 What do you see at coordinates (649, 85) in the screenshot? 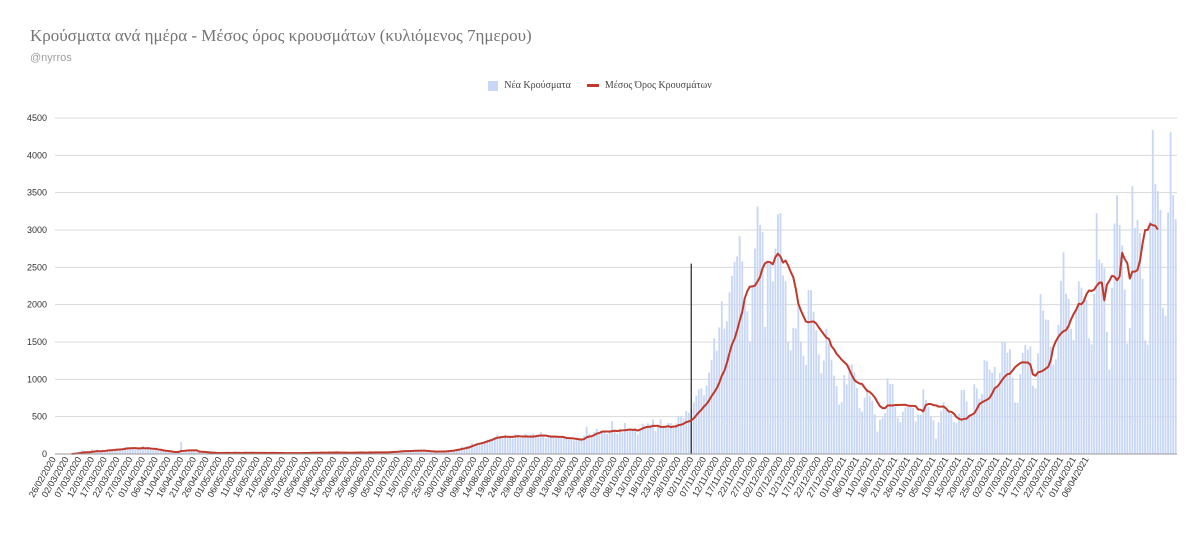
I see `legend-item-line: Μέσος Όρος Κρουσμάτων` at bounding box center [649, 85].